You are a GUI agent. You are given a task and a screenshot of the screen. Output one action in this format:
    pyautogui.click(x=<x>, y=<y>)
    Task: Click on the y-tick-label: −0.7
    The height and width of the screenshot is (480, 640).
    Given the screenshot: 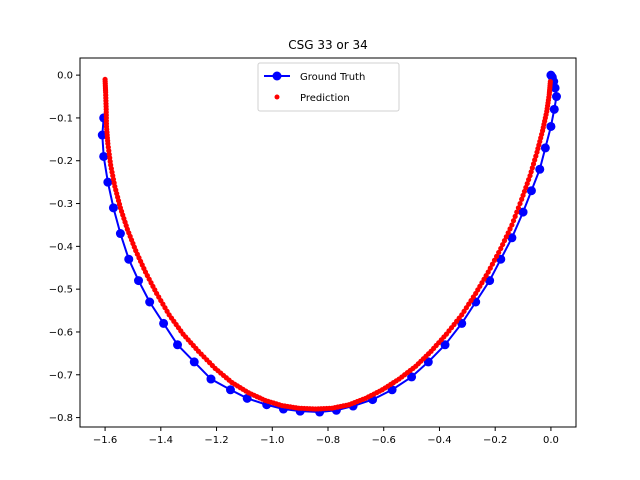 What is the action you would take?
    pyautogui.click(x=61, y=375)
    